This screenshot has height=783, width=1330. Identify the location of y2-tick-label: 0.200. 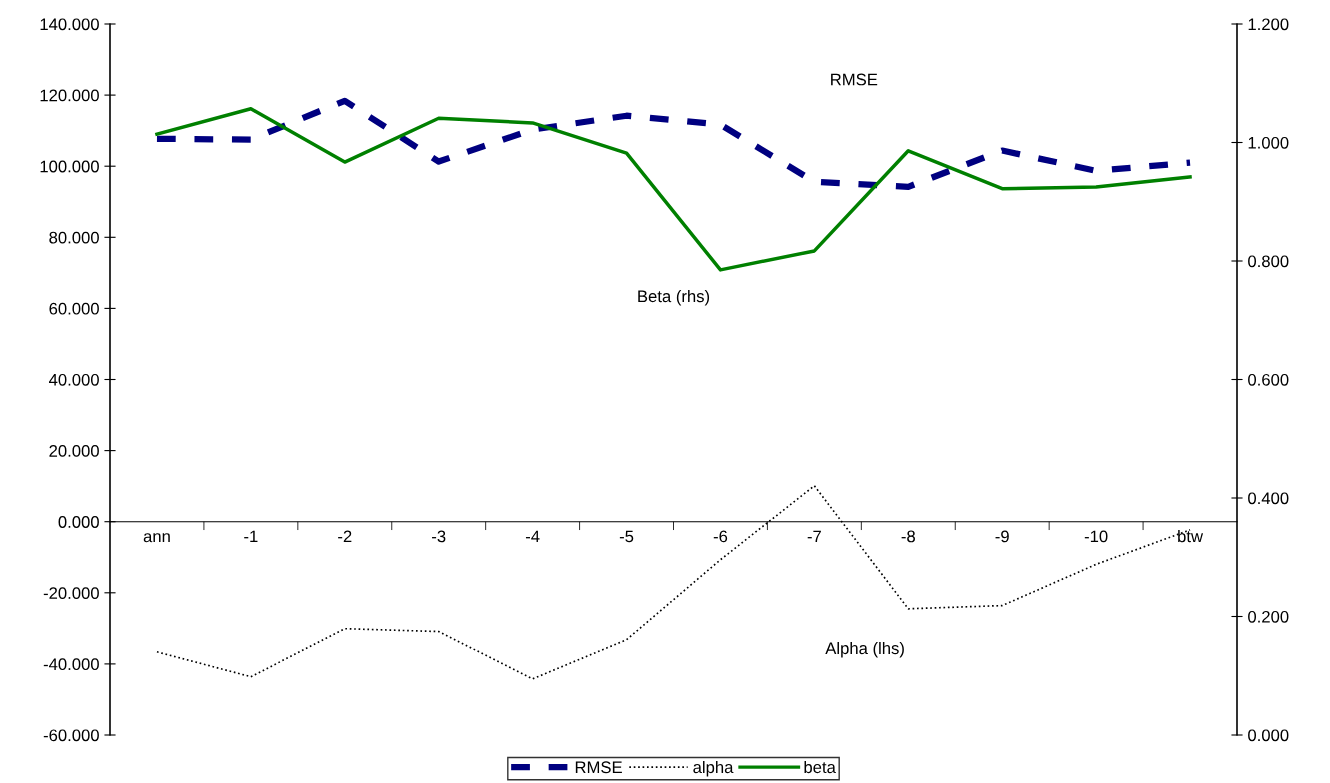
(1268, 616).